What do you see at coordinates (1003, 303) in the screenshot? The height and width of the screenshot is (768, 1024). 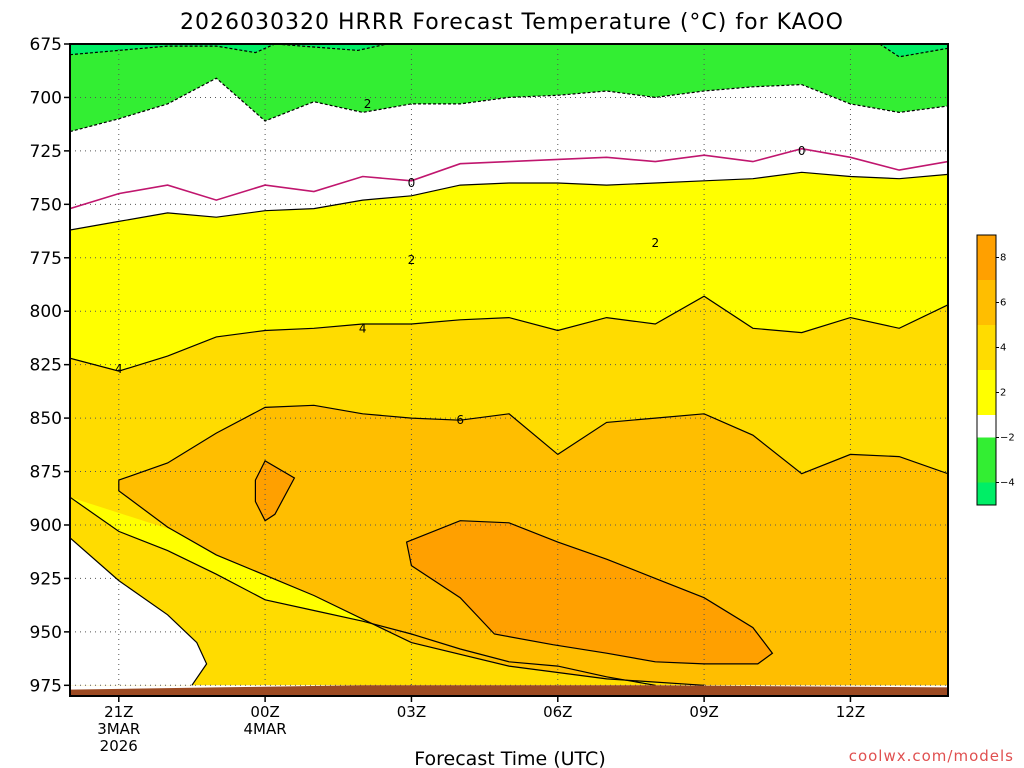 I see `colorbar-label-3: 6` at bounding box center [1003, 303].